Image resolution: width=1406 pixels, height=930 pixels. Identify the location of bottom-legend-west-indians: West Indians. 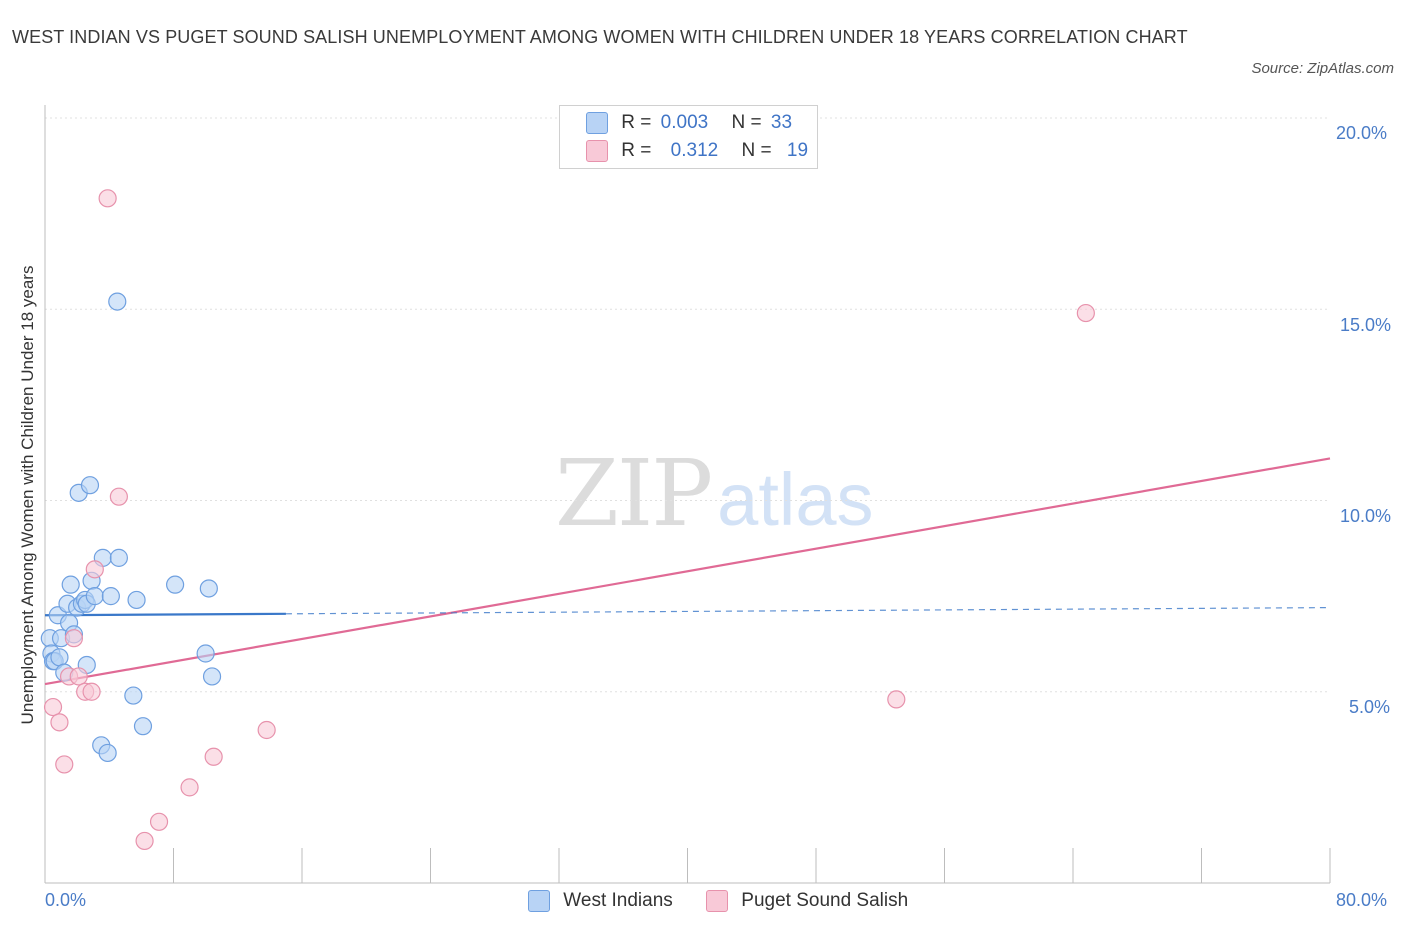
(600, 901).